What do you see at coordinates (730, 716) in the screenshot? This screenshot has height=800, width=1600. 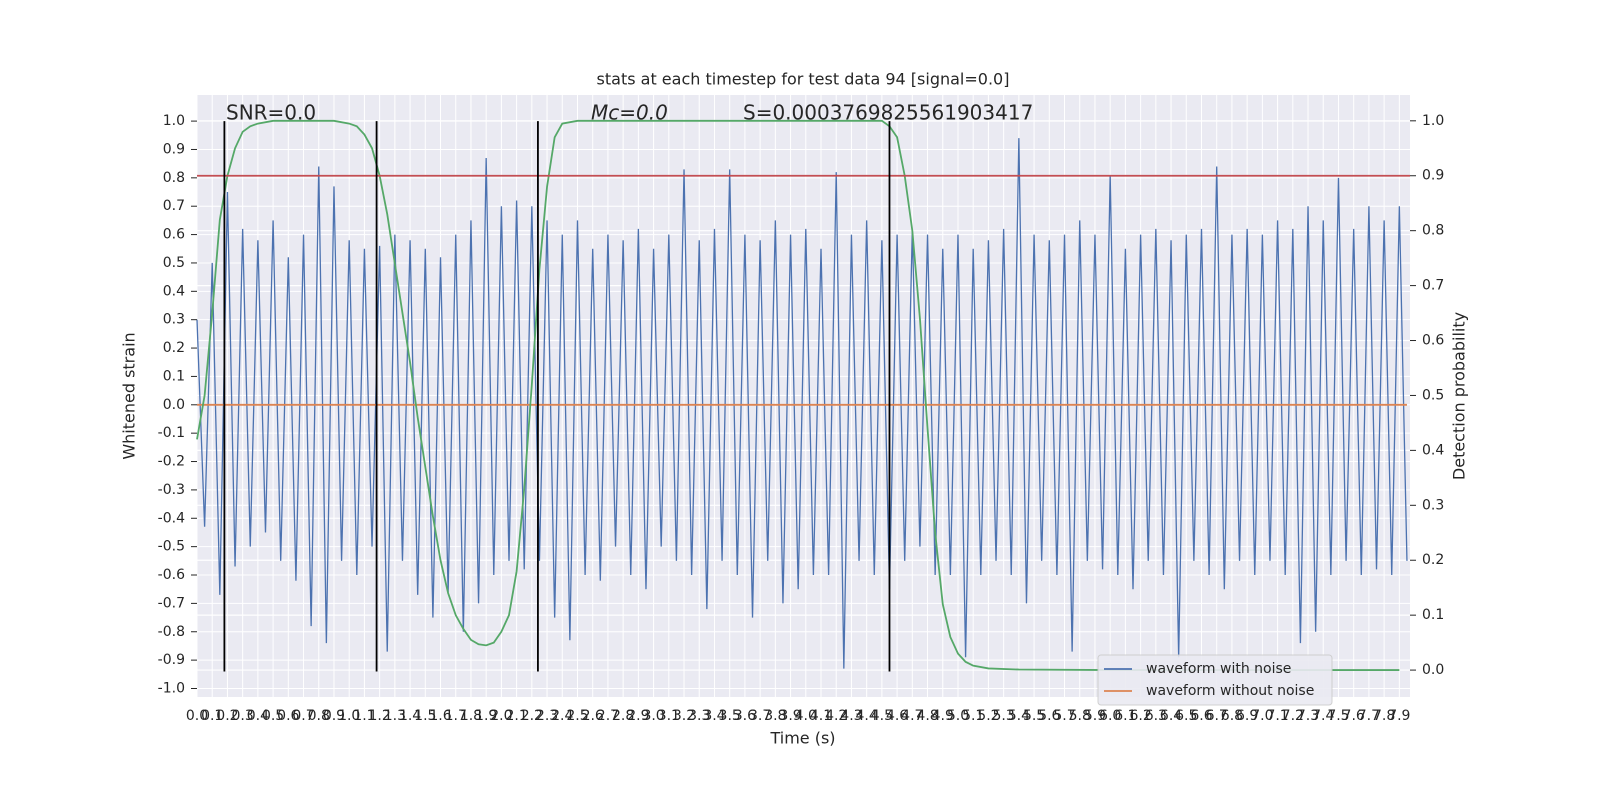 I see `x-tick-label: 3.5` at bounding box center [730, 716].